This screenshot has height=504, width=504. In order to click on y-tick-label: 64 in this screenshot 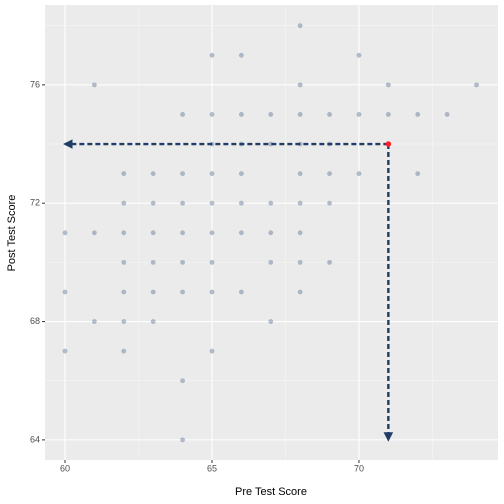, I will do `click(35, 439)`.